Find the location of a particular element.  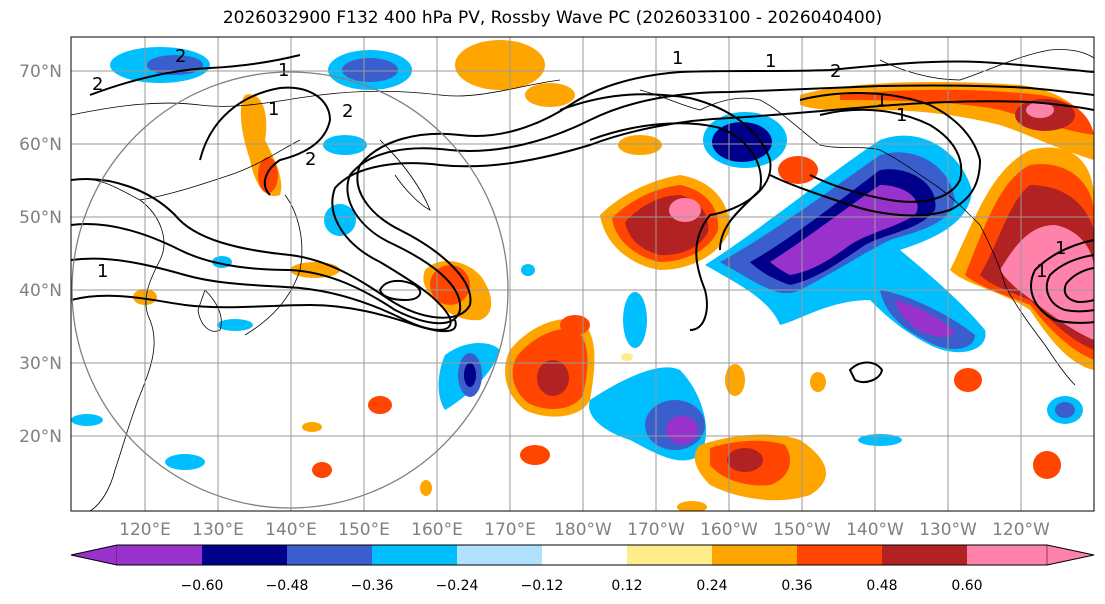

colorbar-tick-label: 0.48 is located at coordinates (881, 586).